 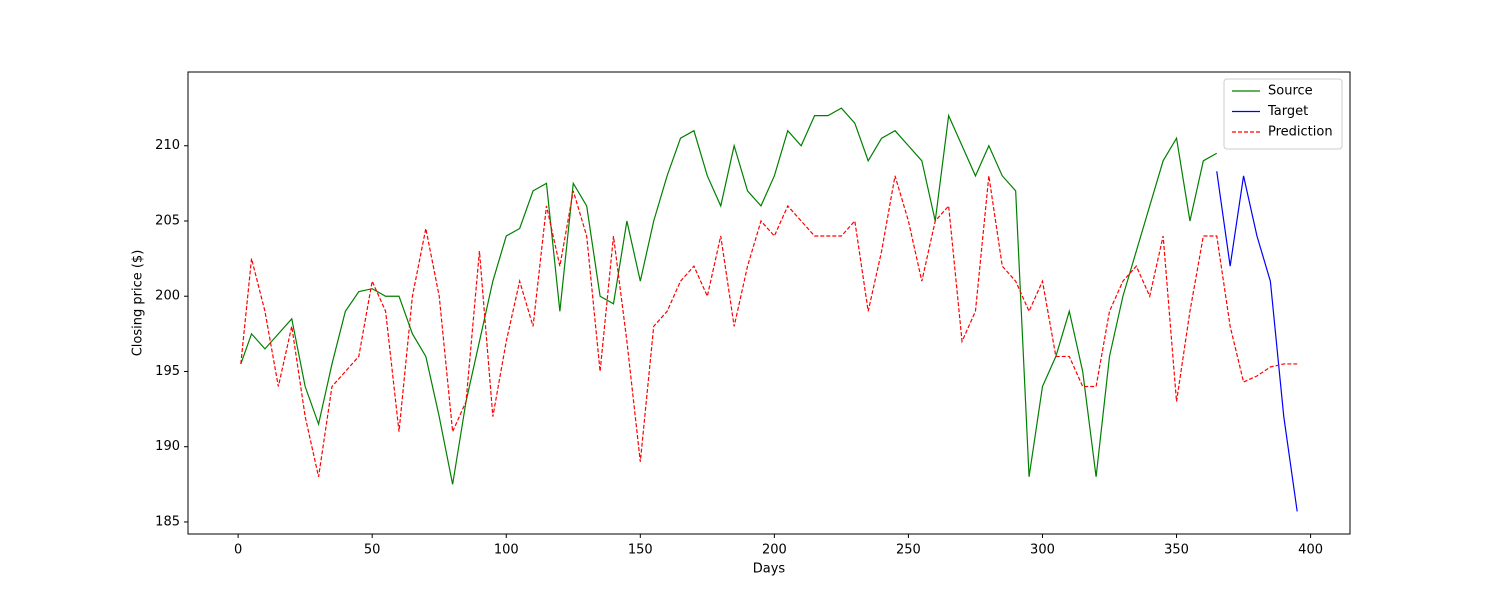 What do you see at coordinates (1042, 550) in the screenshot?
I see `x-tick-label: 300` at bounding box center [1042, 550].